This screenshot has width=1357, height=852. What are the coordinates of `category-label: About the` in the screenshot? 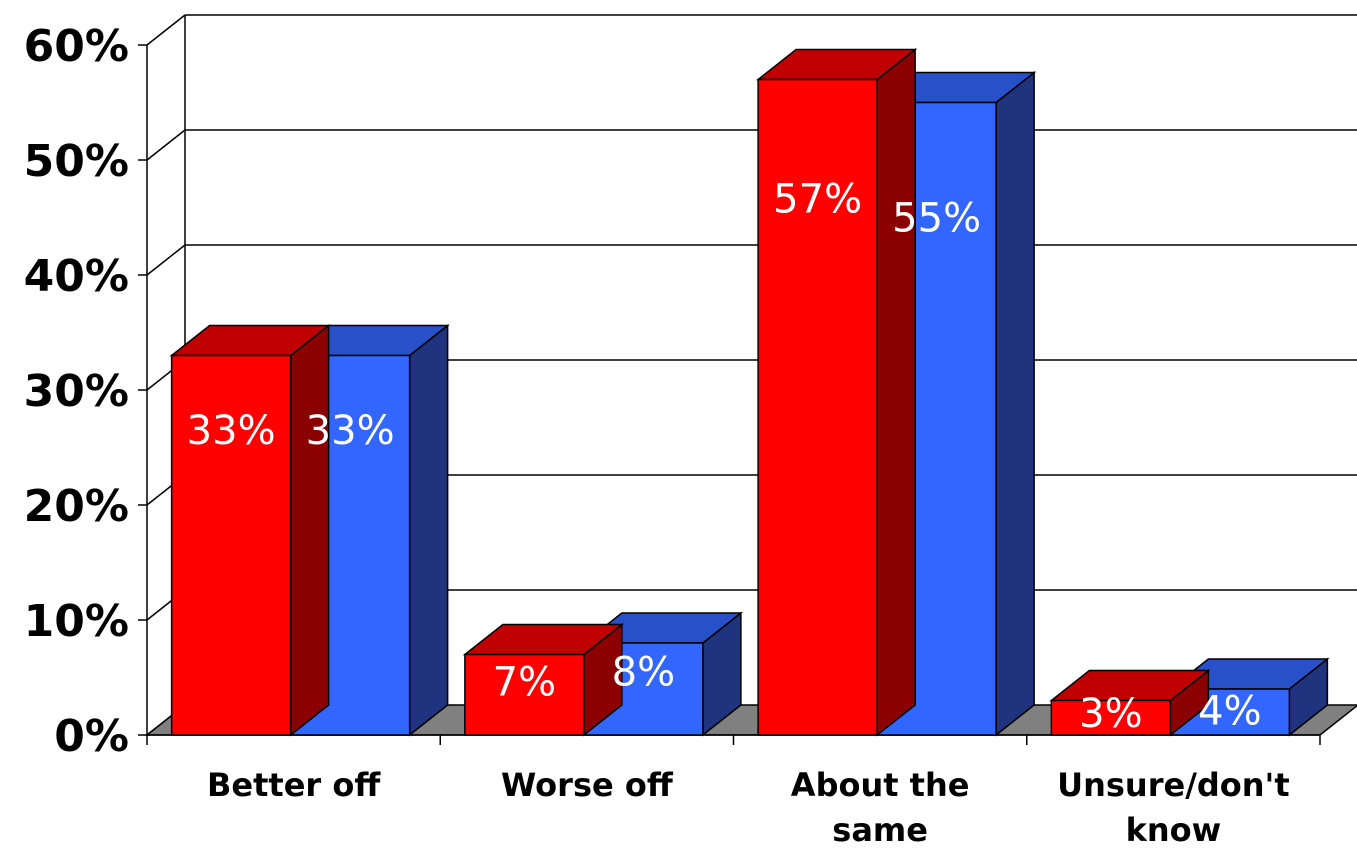 It's located at (880, 785).